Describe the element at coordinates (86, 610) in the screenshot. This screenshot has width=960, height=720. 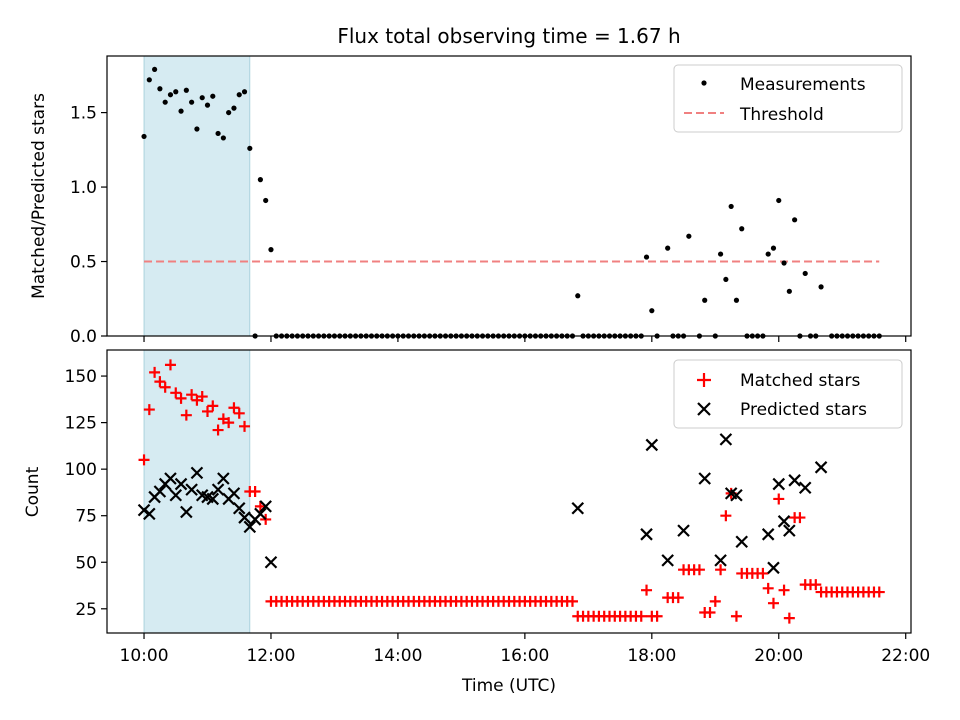
I see `bottom-y-tick-label: 25` at that location.